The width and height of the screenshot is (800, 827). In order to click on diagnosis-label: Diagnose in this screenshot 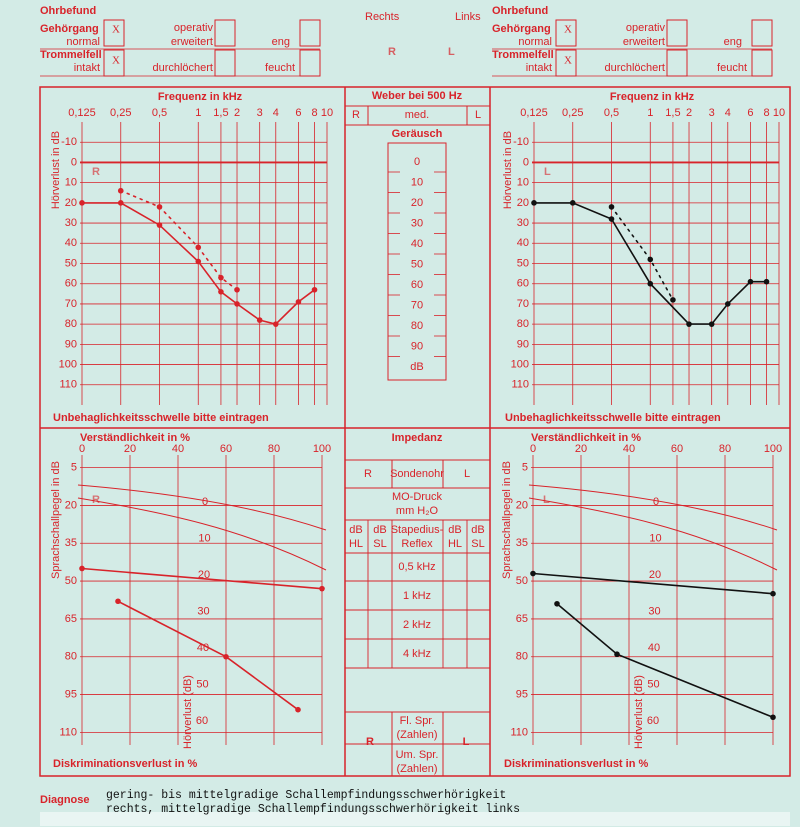, I will do `click(65, 800)`.